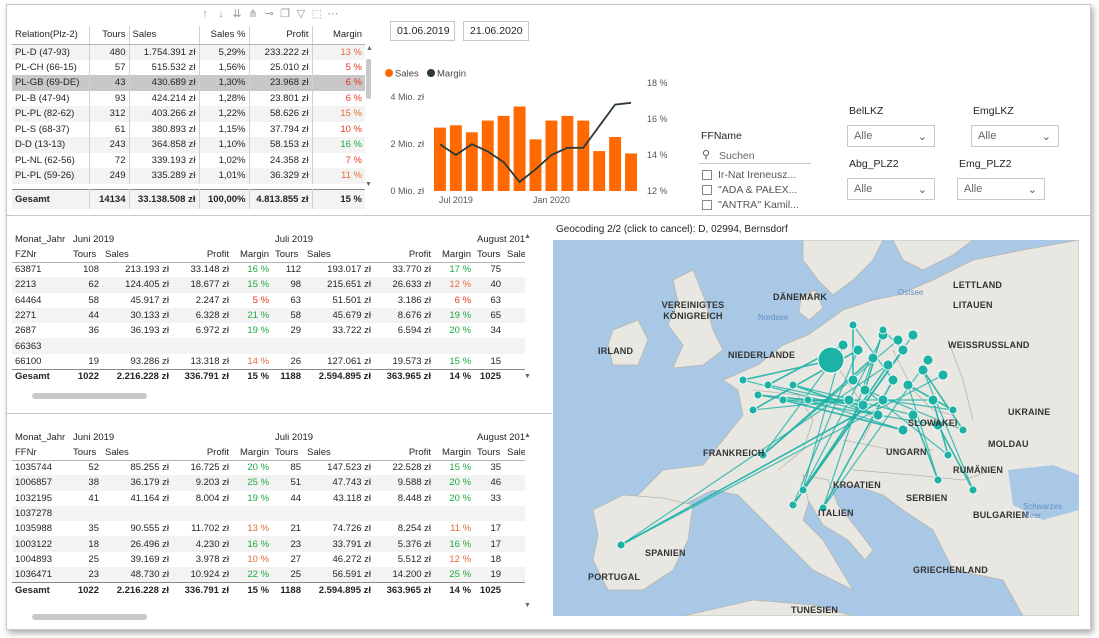 This screenshot has width=1099, height=638. What do you see at coordinates (883, 400) in the screenshot?
I see `location-bubble` at bounding box center [883, 400].